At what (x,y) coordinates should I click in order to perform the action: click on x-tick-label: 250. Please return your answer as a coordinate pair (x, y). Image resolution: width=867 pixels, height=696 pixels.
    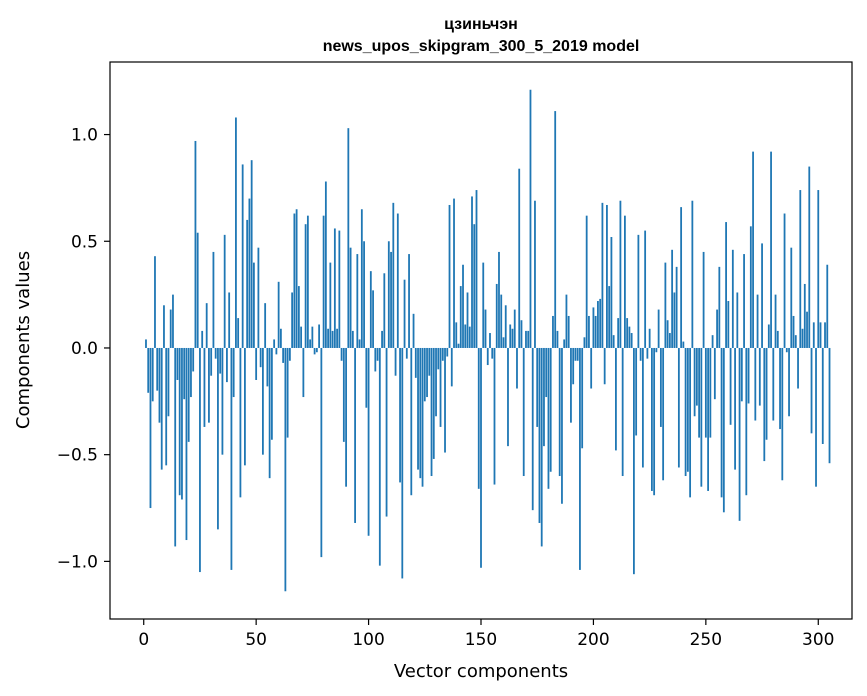
    Looking at the image, I should click on (706, 640).